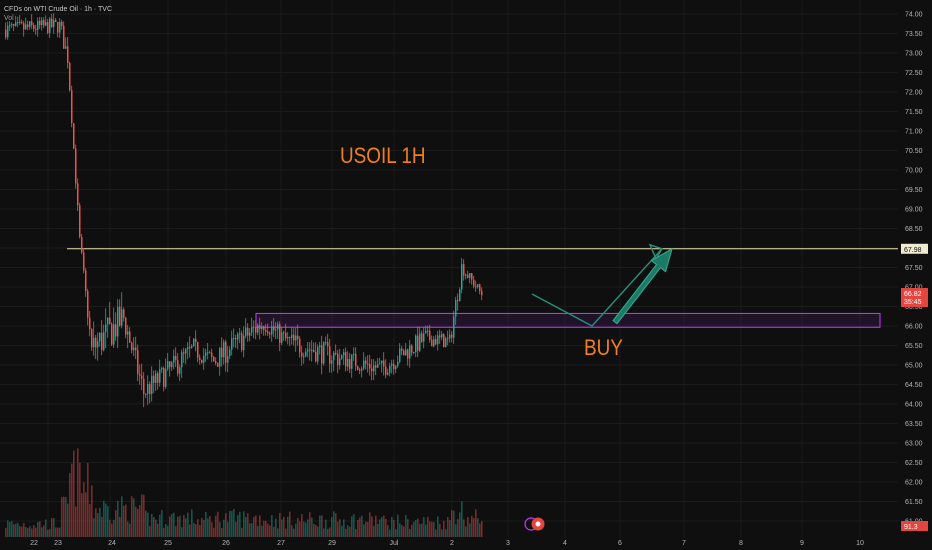 This screenshot has height=550, width=932. I want to click on y-tick-label: 71.00, so click(914, 132).